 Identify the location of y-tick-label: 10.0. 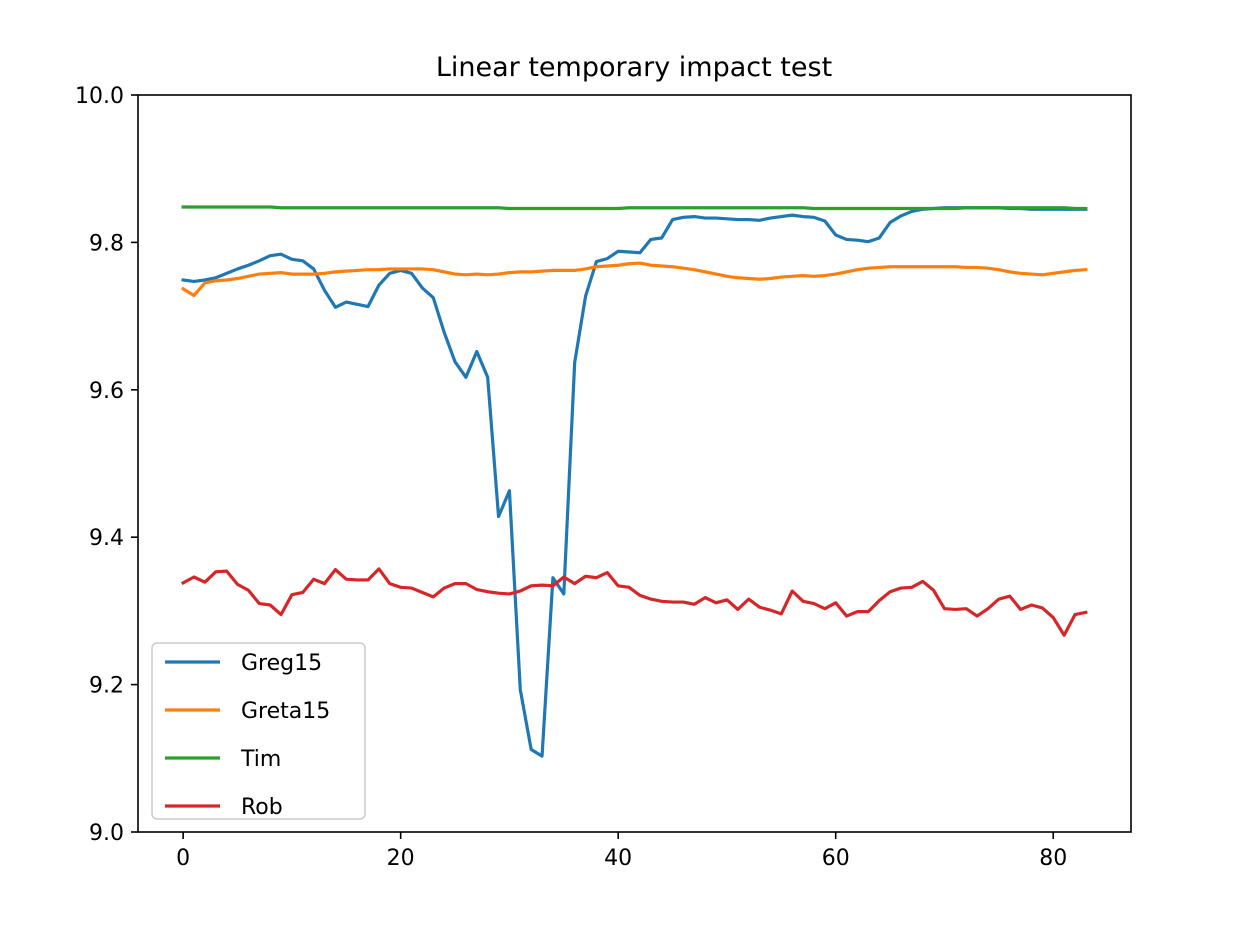
(99, 96).